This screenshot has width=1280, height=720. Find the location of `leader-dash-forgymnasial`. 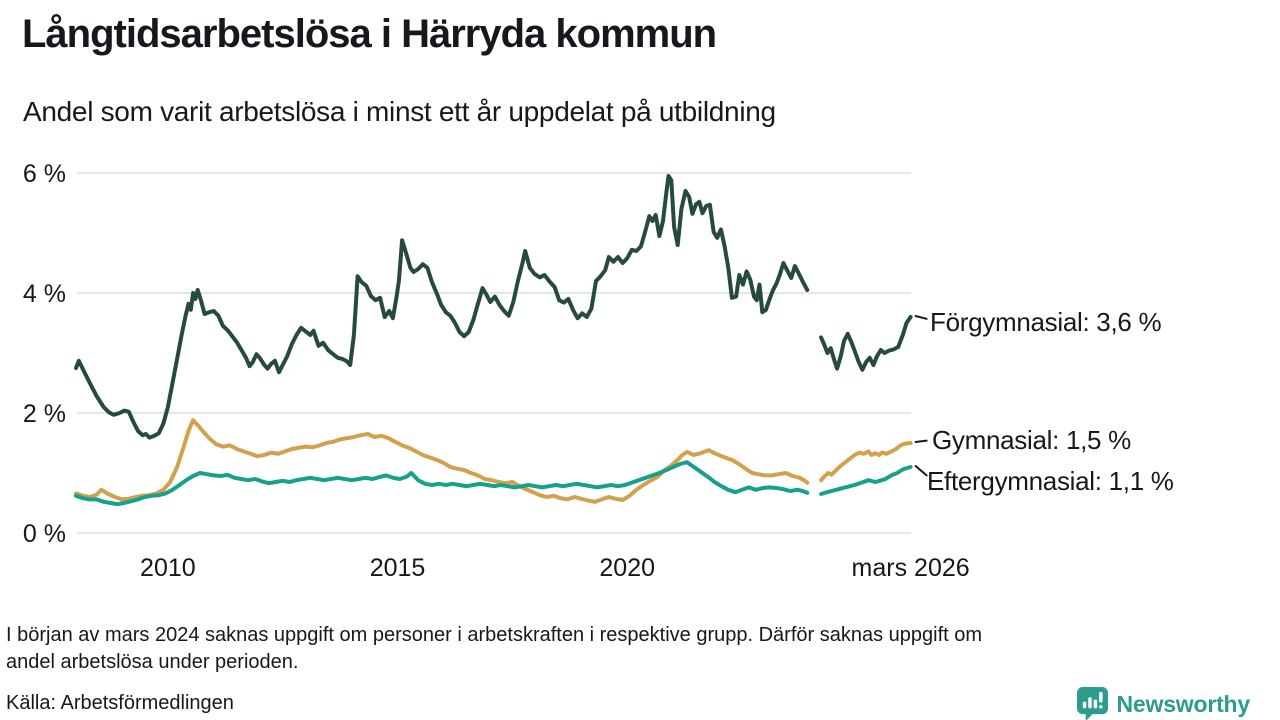

leader-dash-forgymnasial is located at coordinates (921, 317).